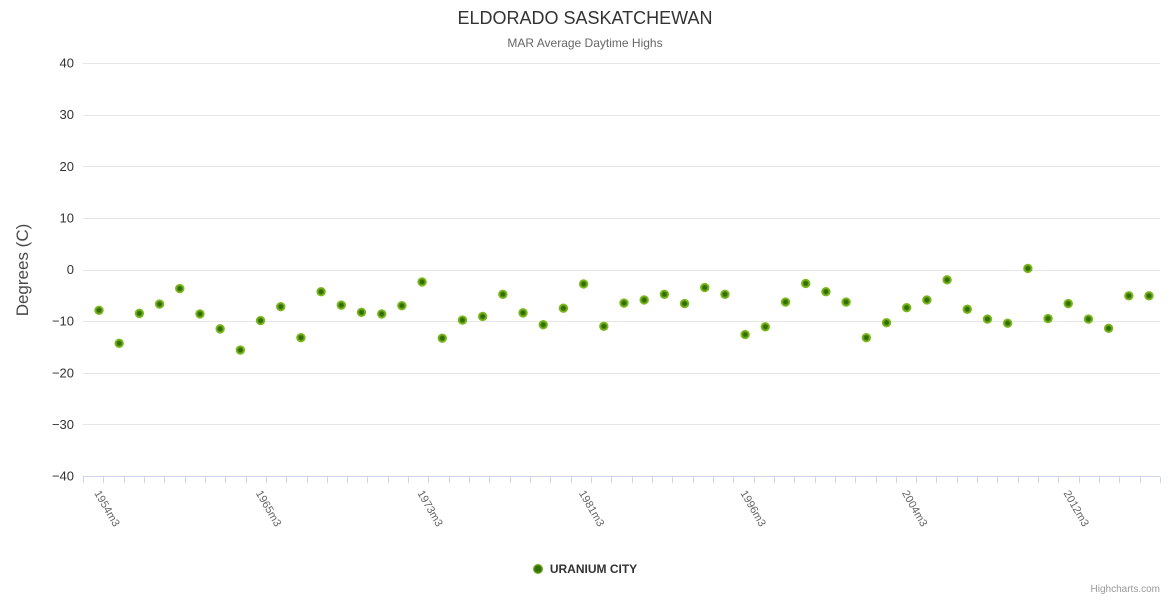 The height and width of the screenshot is (600, 1170). What do you see at coordinates (63, 424) in the screenshot?
I see `y-axis-label: −30` at bounding box center [63, 424].